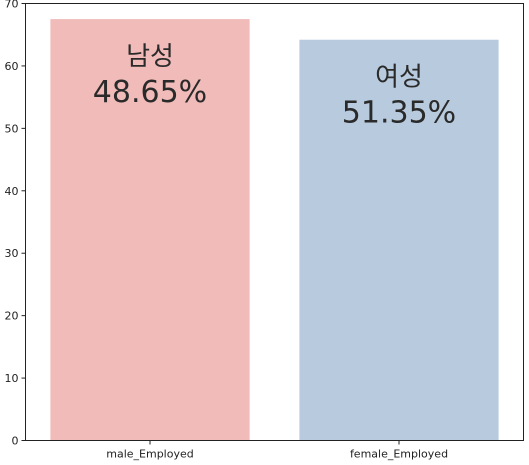  I want to click on x-tick-label: male_Employed, so click(149, 454).